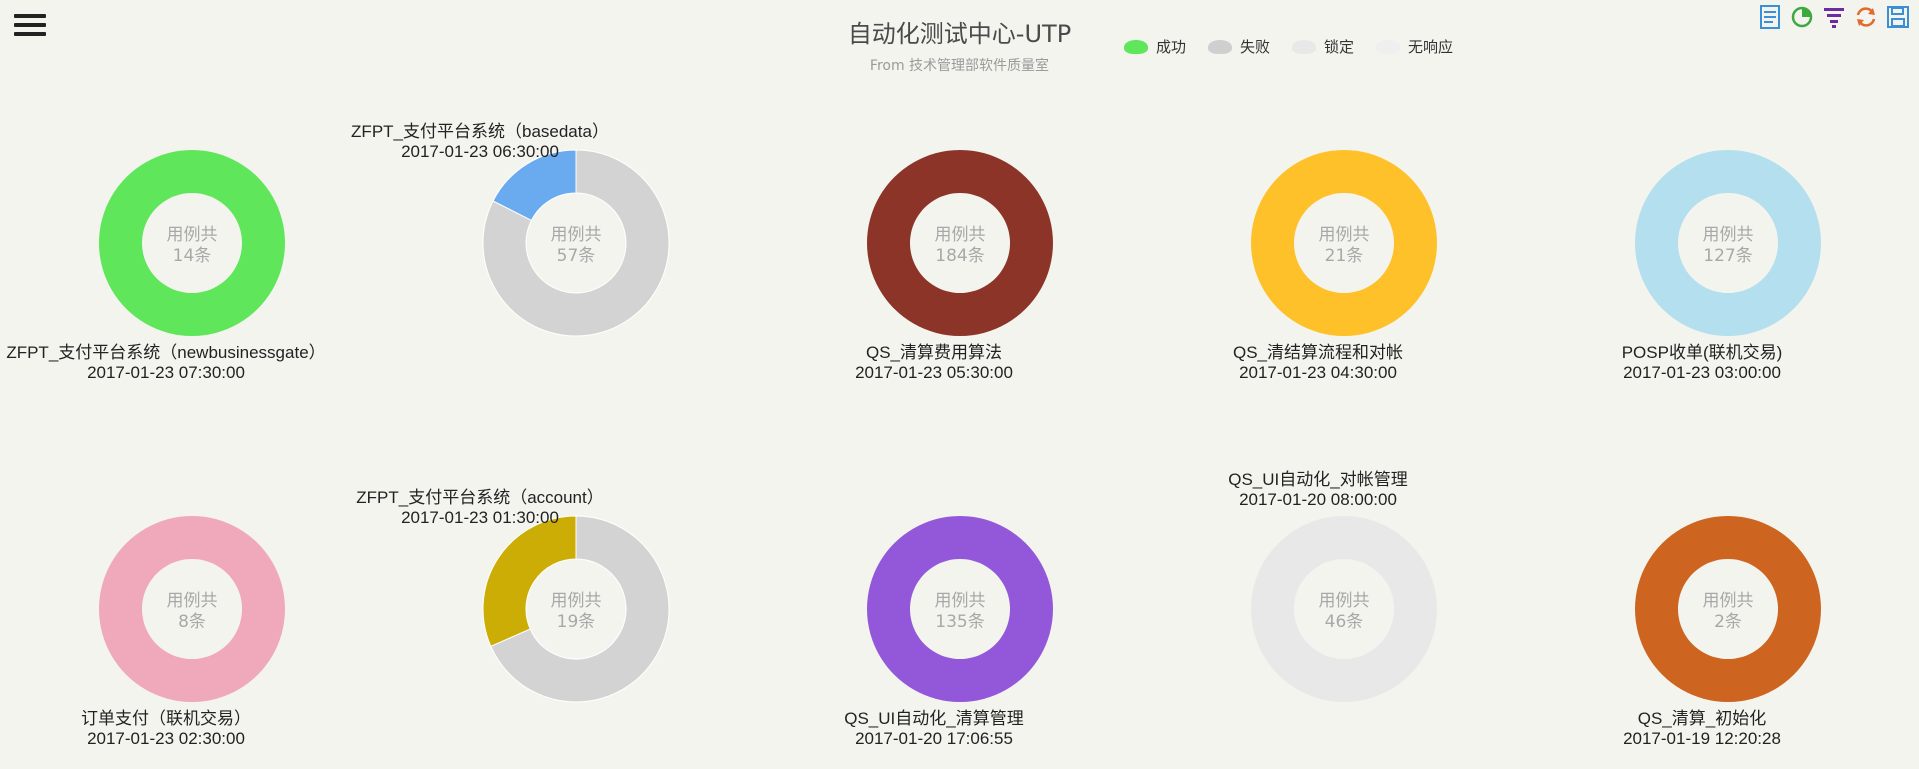 Image resolution: width=1919 pixels, height=769 pixels. Describe the element at coordinates (192, 622) in the screenshot. I see `donut-center-total: 8条` at that location.